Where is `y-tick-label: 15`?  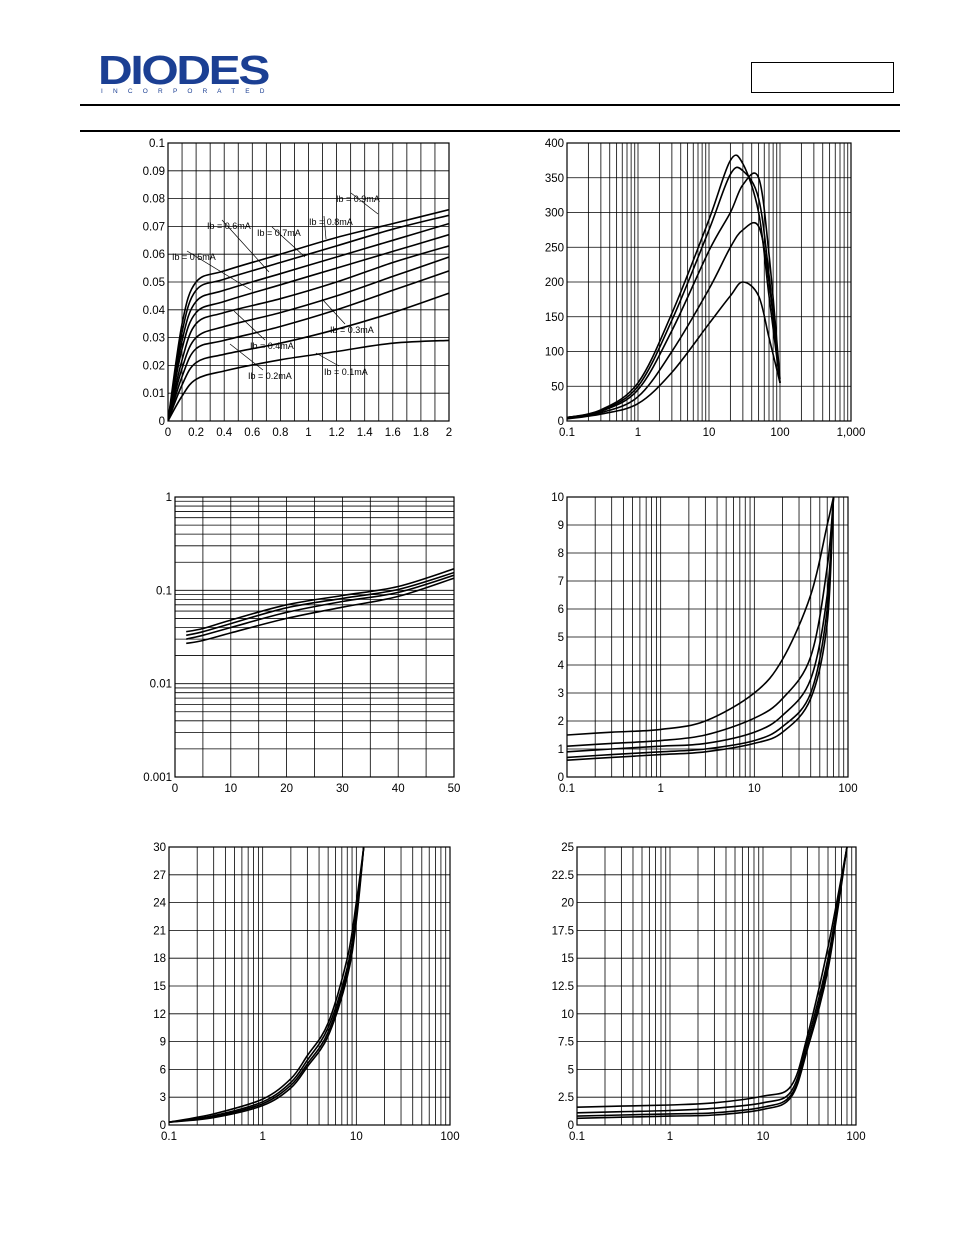 y-tick-label: 15 is located at coordinates (159, 987).